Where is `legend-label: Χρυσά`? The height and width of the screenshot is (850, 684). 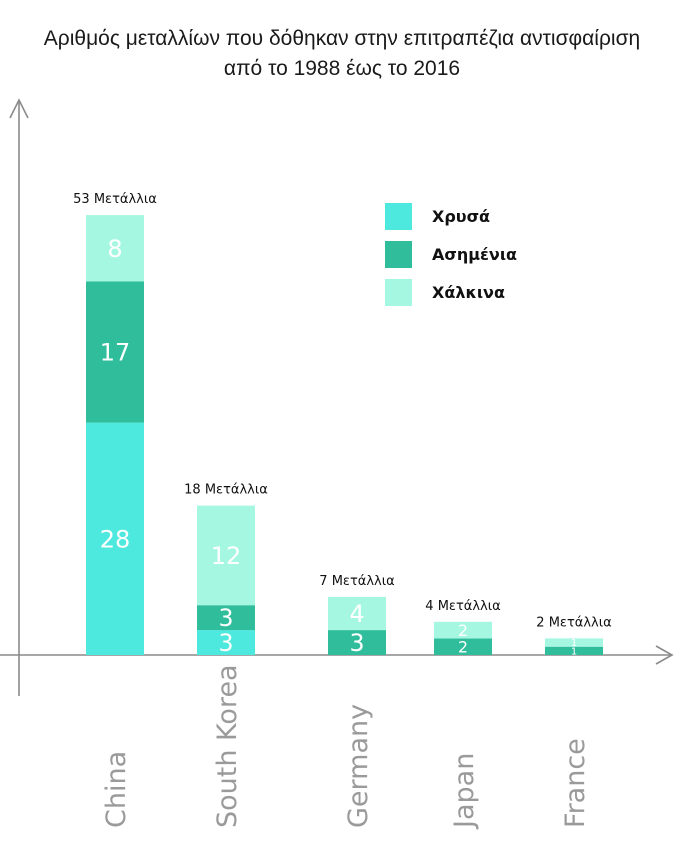
legend-label: Χρυσά is located at coordinates (461, 216).